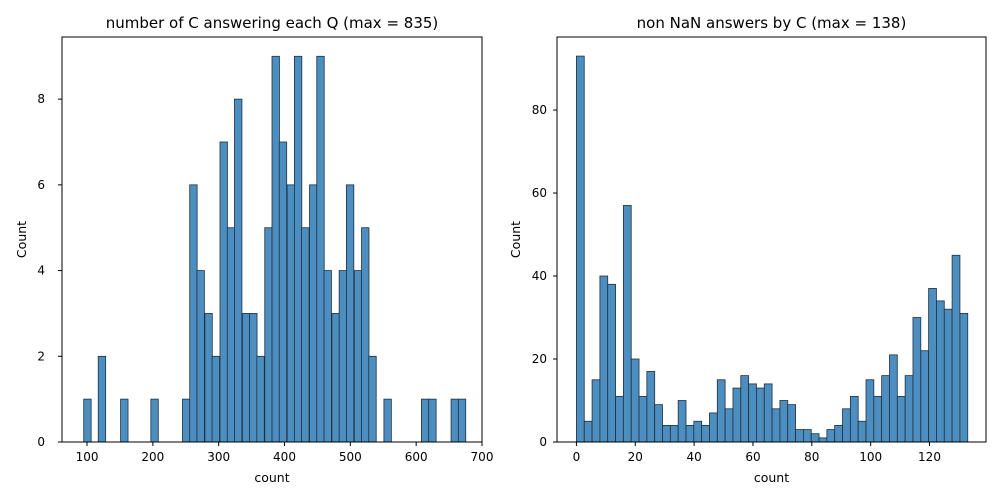  Describe the element at coordinates (929, 457) in the screenshot. I see `x-tick-label: 120` at that location.